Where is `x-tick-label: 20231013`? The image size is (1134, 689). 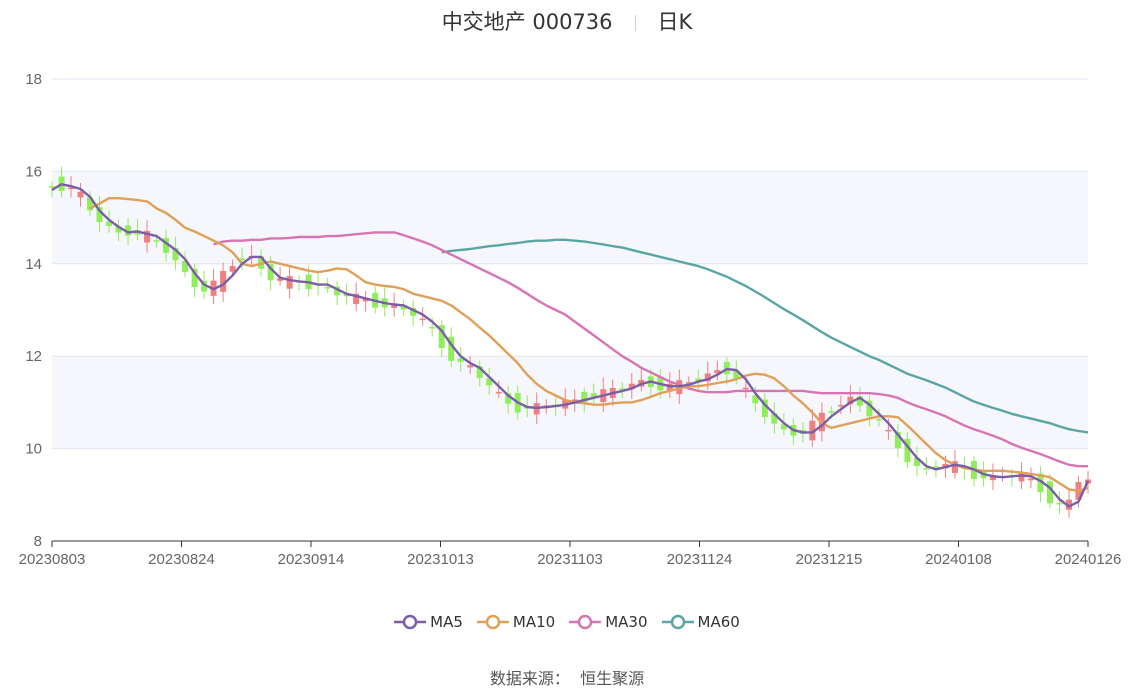 x-tick-label: 20231013 is located at coordinates (440, 559).